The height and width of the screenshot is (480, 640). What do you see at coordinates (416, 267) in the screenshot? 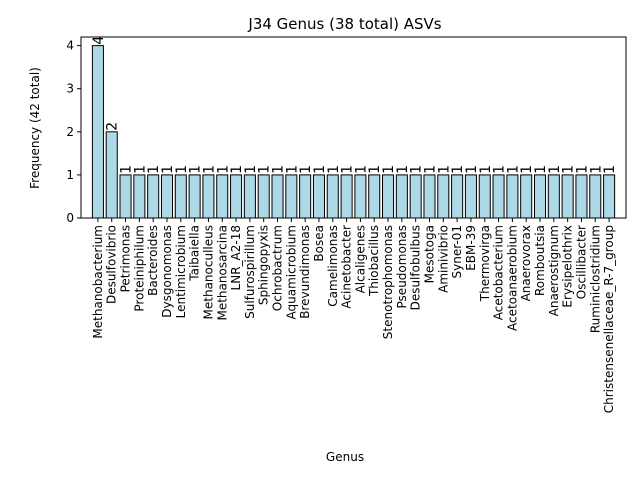
I see `x-tick-label: Desulfobulbus` at bounding box center [416, 267].